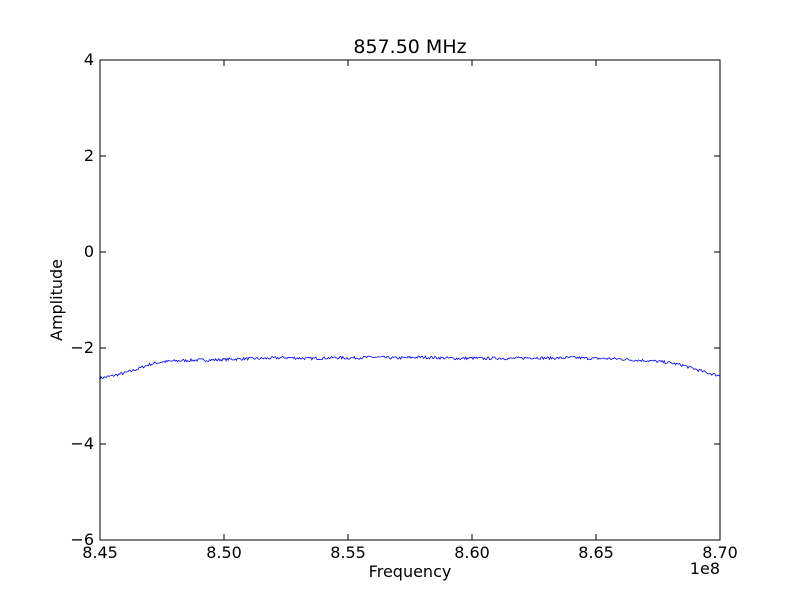  I want to click on series-line, so click(410, 367).